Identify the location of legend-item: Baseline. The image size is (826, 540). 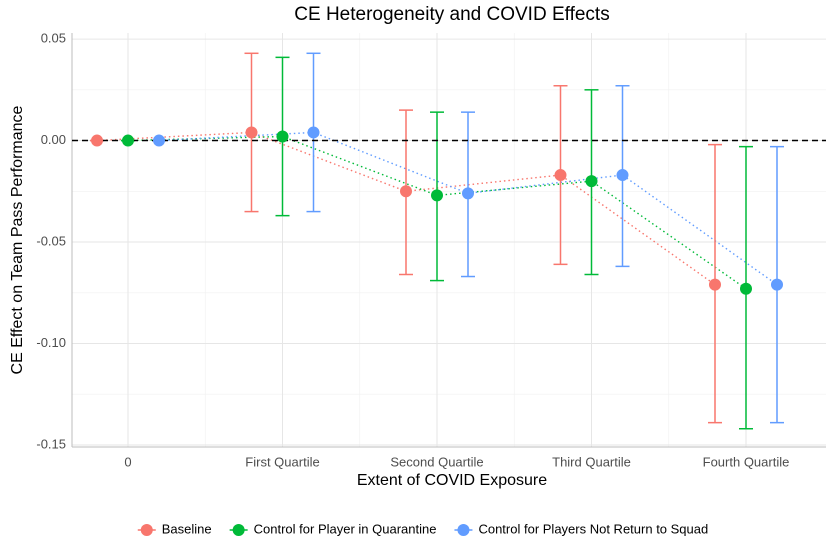
(174, 528).